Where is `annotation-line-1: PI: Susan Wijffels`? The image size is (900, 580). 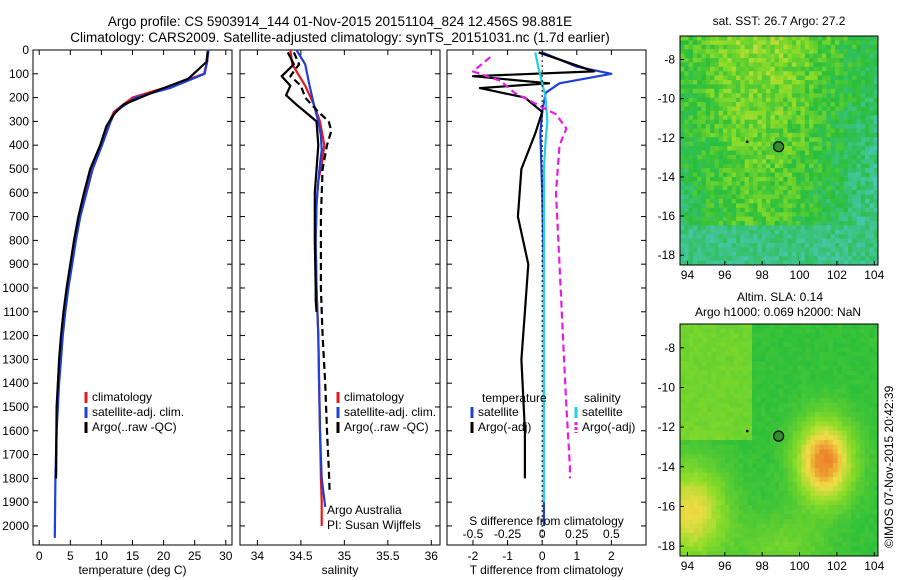 annotation-line-1: PI: Susan Wijffels is located at coordinates (374, 525).